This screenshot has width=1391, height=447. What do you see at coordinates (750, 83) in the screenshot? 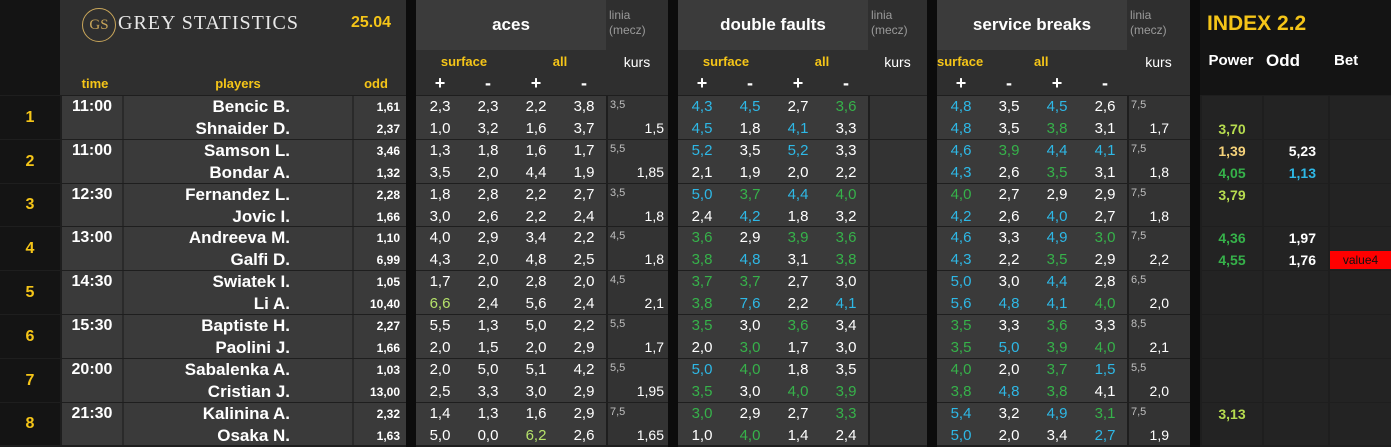
I see `df-surface-minus: -` at bounding box center [750, 83].